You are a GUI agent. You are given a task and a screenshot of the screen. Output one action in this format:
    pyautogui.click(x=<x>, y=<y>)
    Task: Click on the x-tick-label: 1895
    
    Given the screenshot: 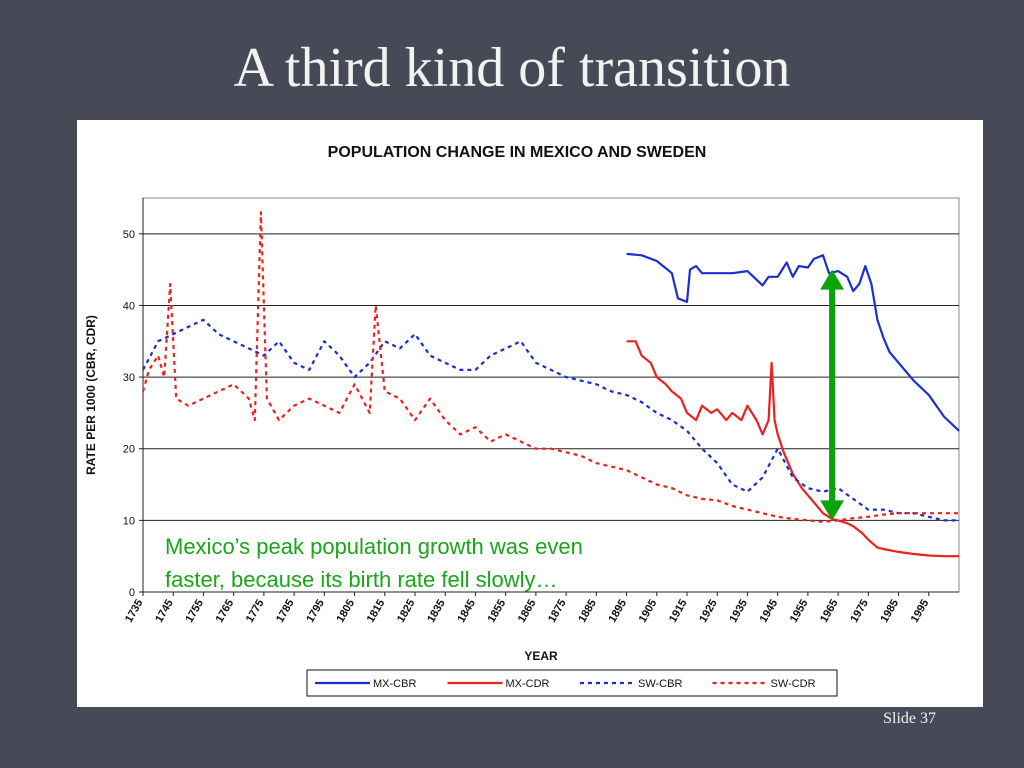 What is the action you would take?
    pyautogui.click(x=618, y=611)
    